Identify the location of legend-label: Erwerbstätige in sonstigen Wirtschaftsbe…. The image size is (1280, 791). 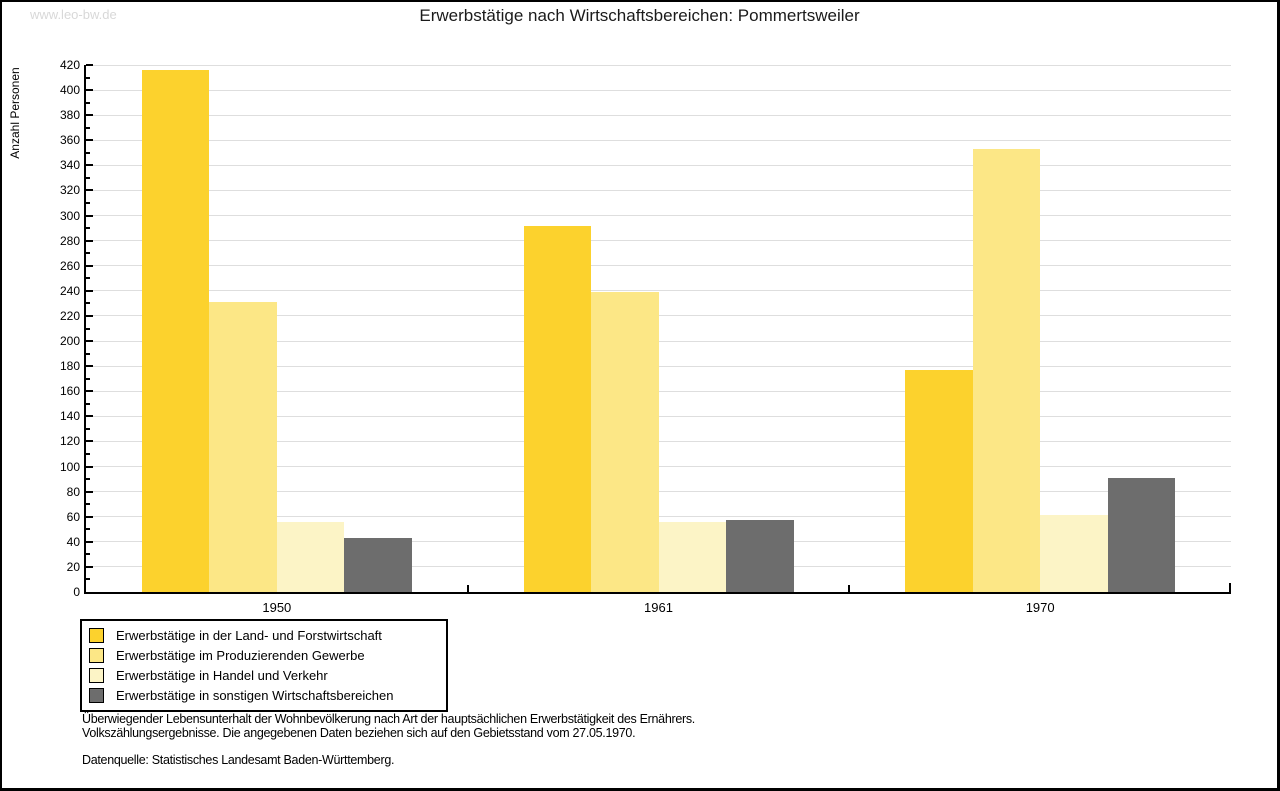
(255, 695).